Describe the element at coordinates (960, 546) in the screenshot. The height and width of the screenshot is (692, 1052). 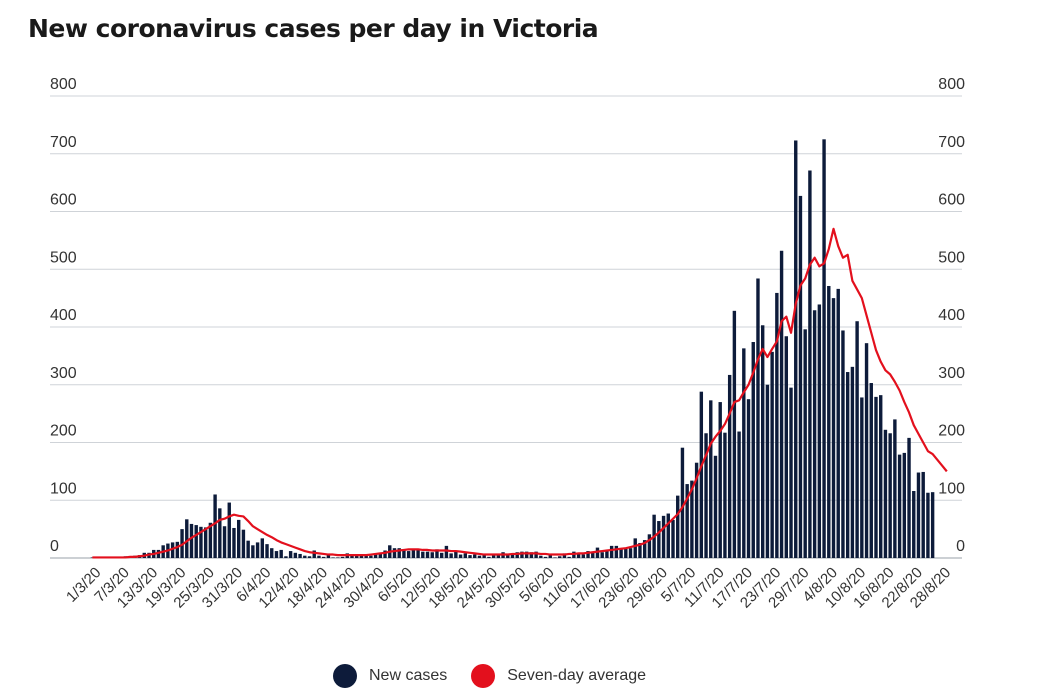
I see `y-tick-right-0: 0` at that location.